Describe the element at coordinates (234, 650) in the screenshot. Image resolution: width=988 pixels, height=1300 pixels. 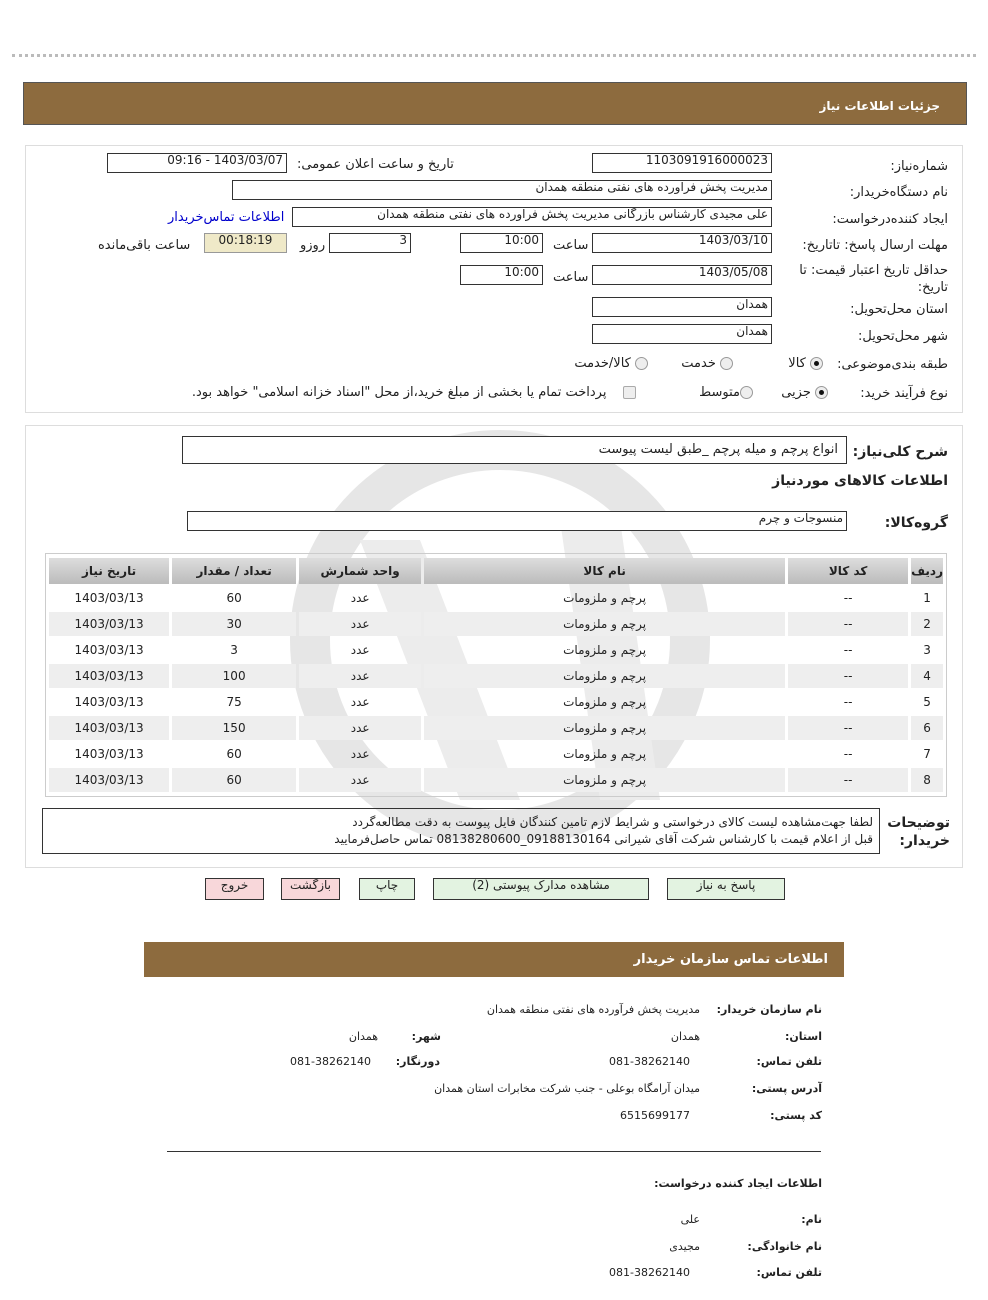
I see `quantity-cell: 3` at that location.